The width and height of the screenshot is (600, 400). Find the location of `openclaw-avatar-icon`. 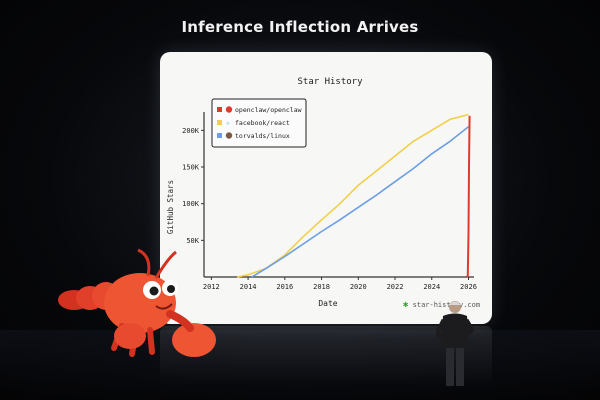

openclaw-avatar-icon is located at coordinates (229, 109).